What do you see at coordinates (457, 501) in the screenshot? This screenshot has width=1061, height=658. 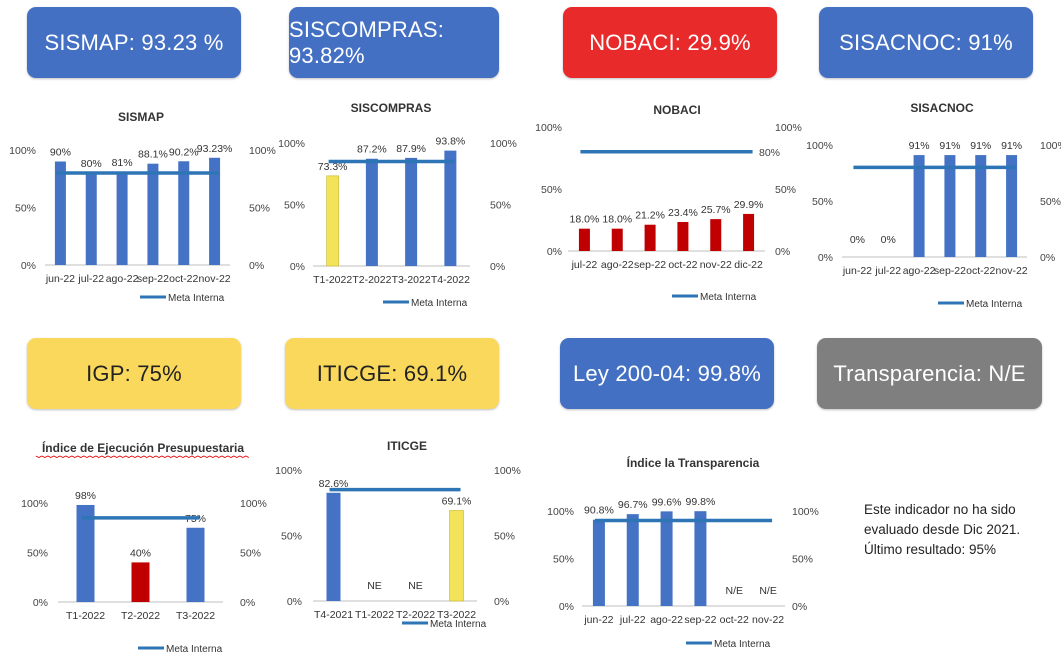 I see `data-label: 69.1%` at bounding box center [457, 501].